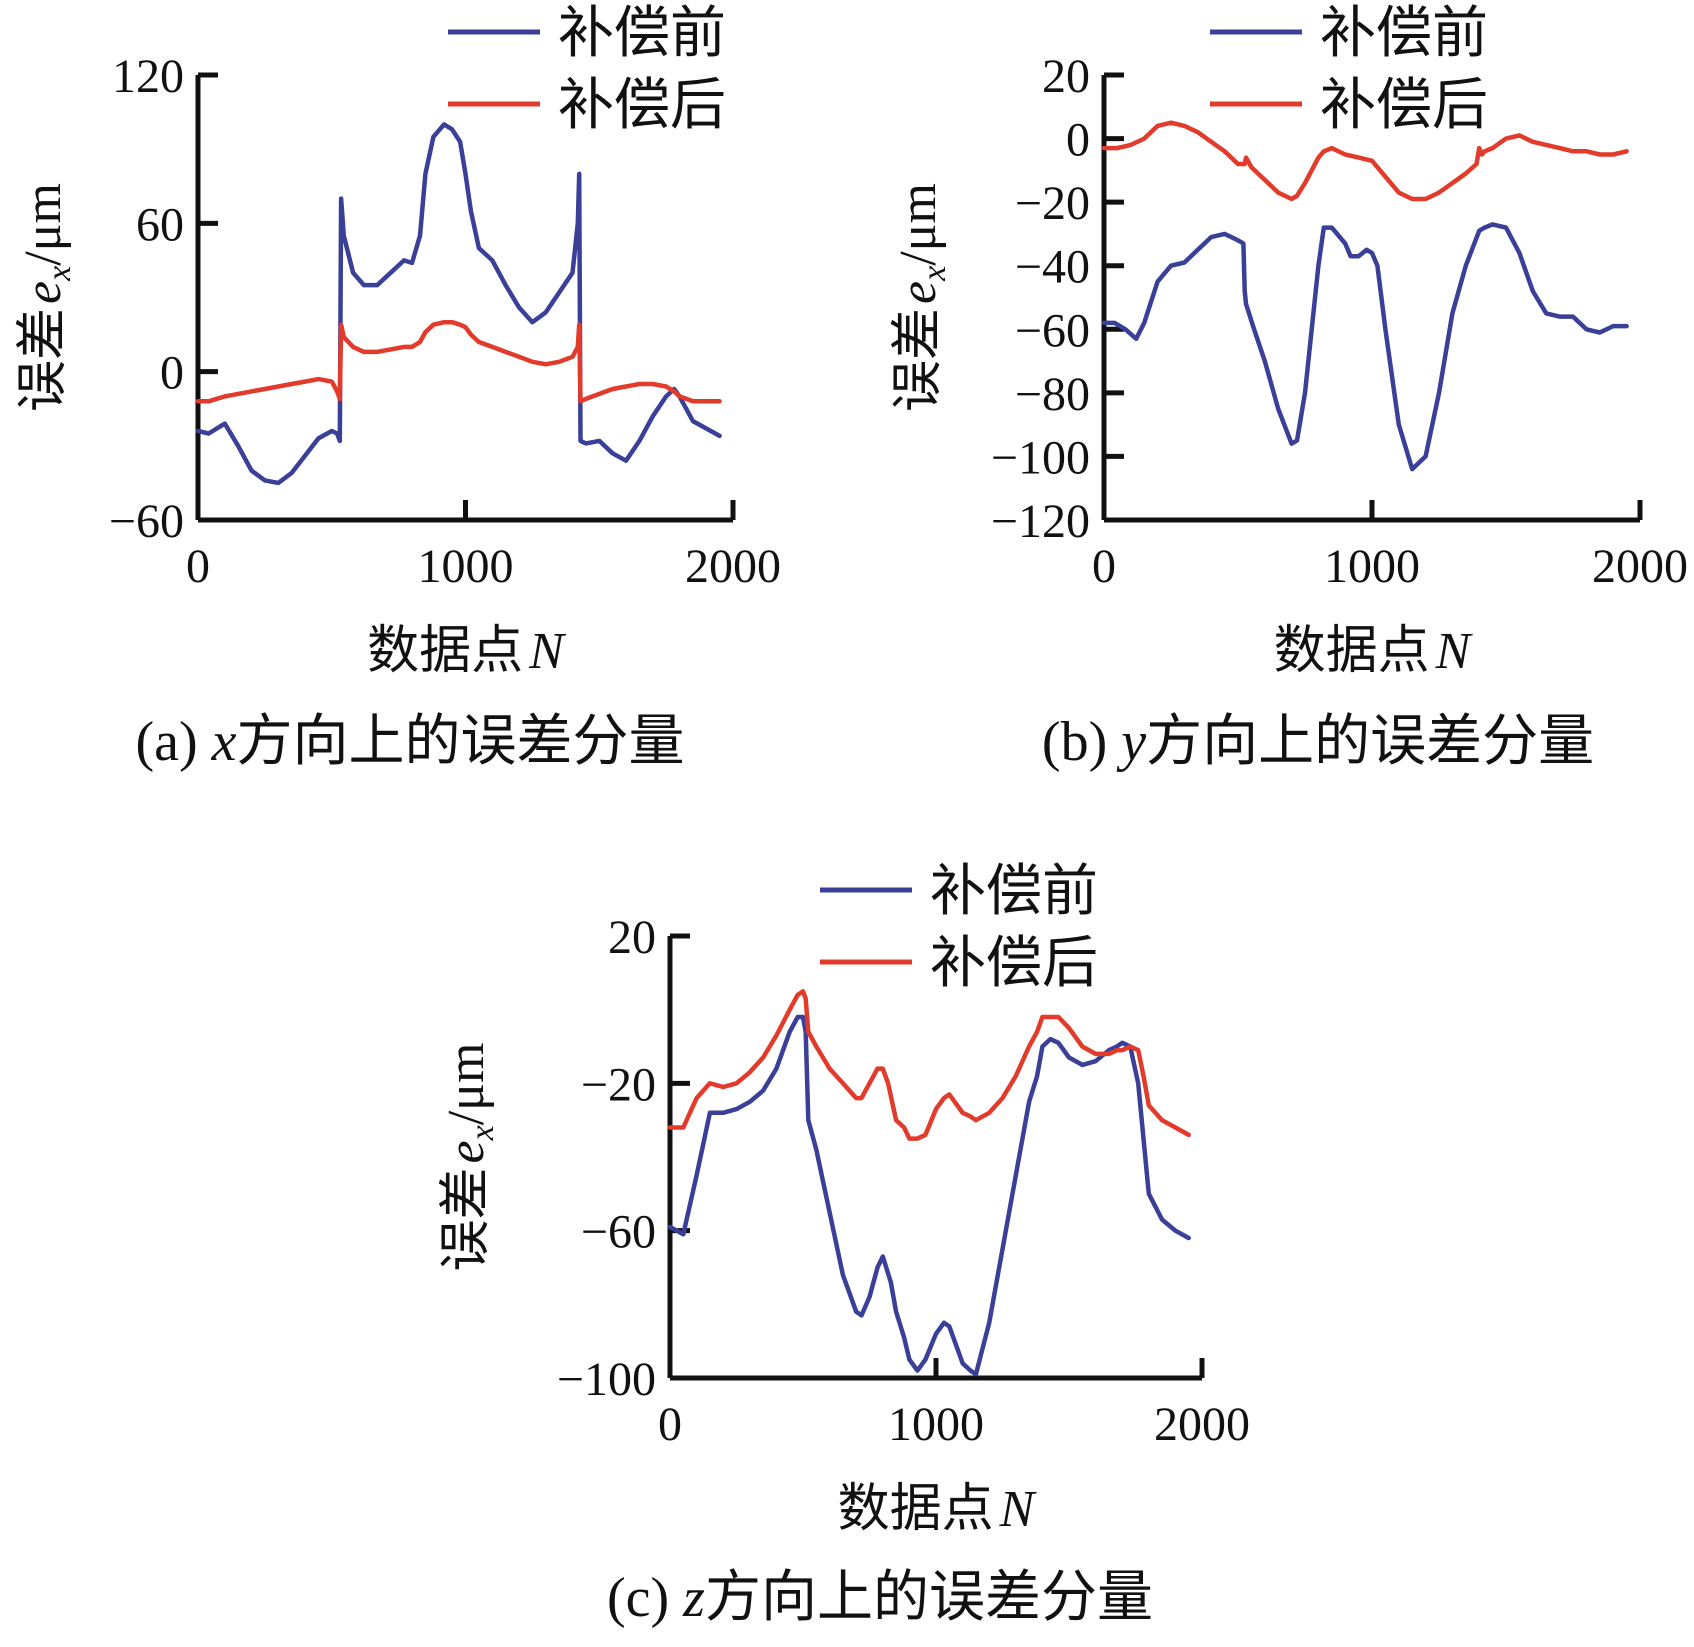 This screenshot has height=1647, width=1694. I want to click on panel-caption: (b) y方向上的误差分量, so click(1318, 742).